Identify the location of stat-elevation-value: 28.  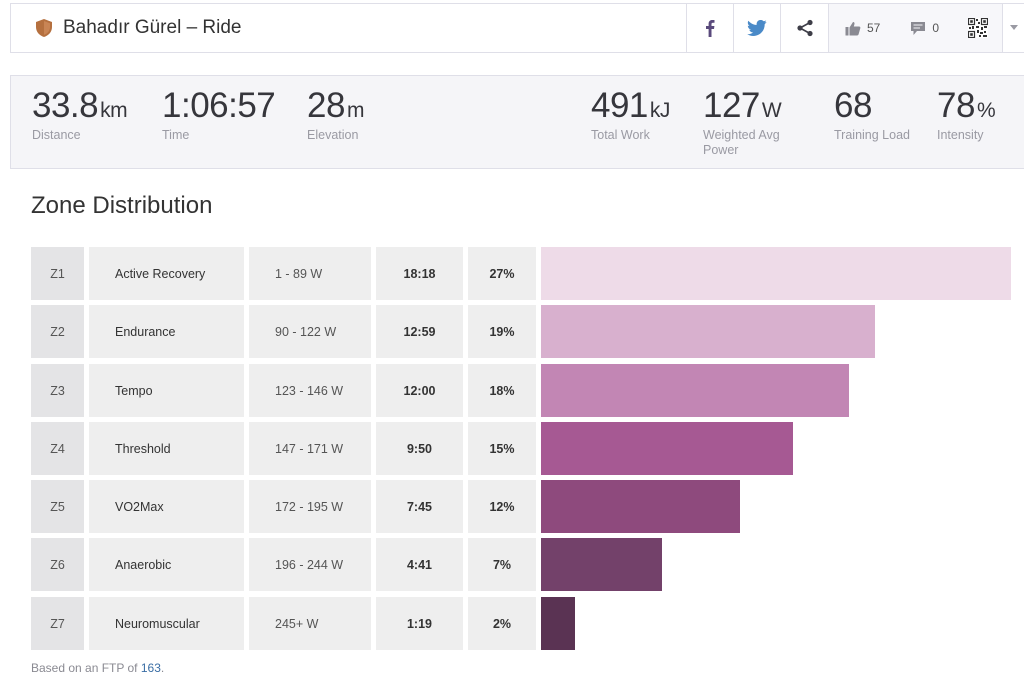
(326, 105).